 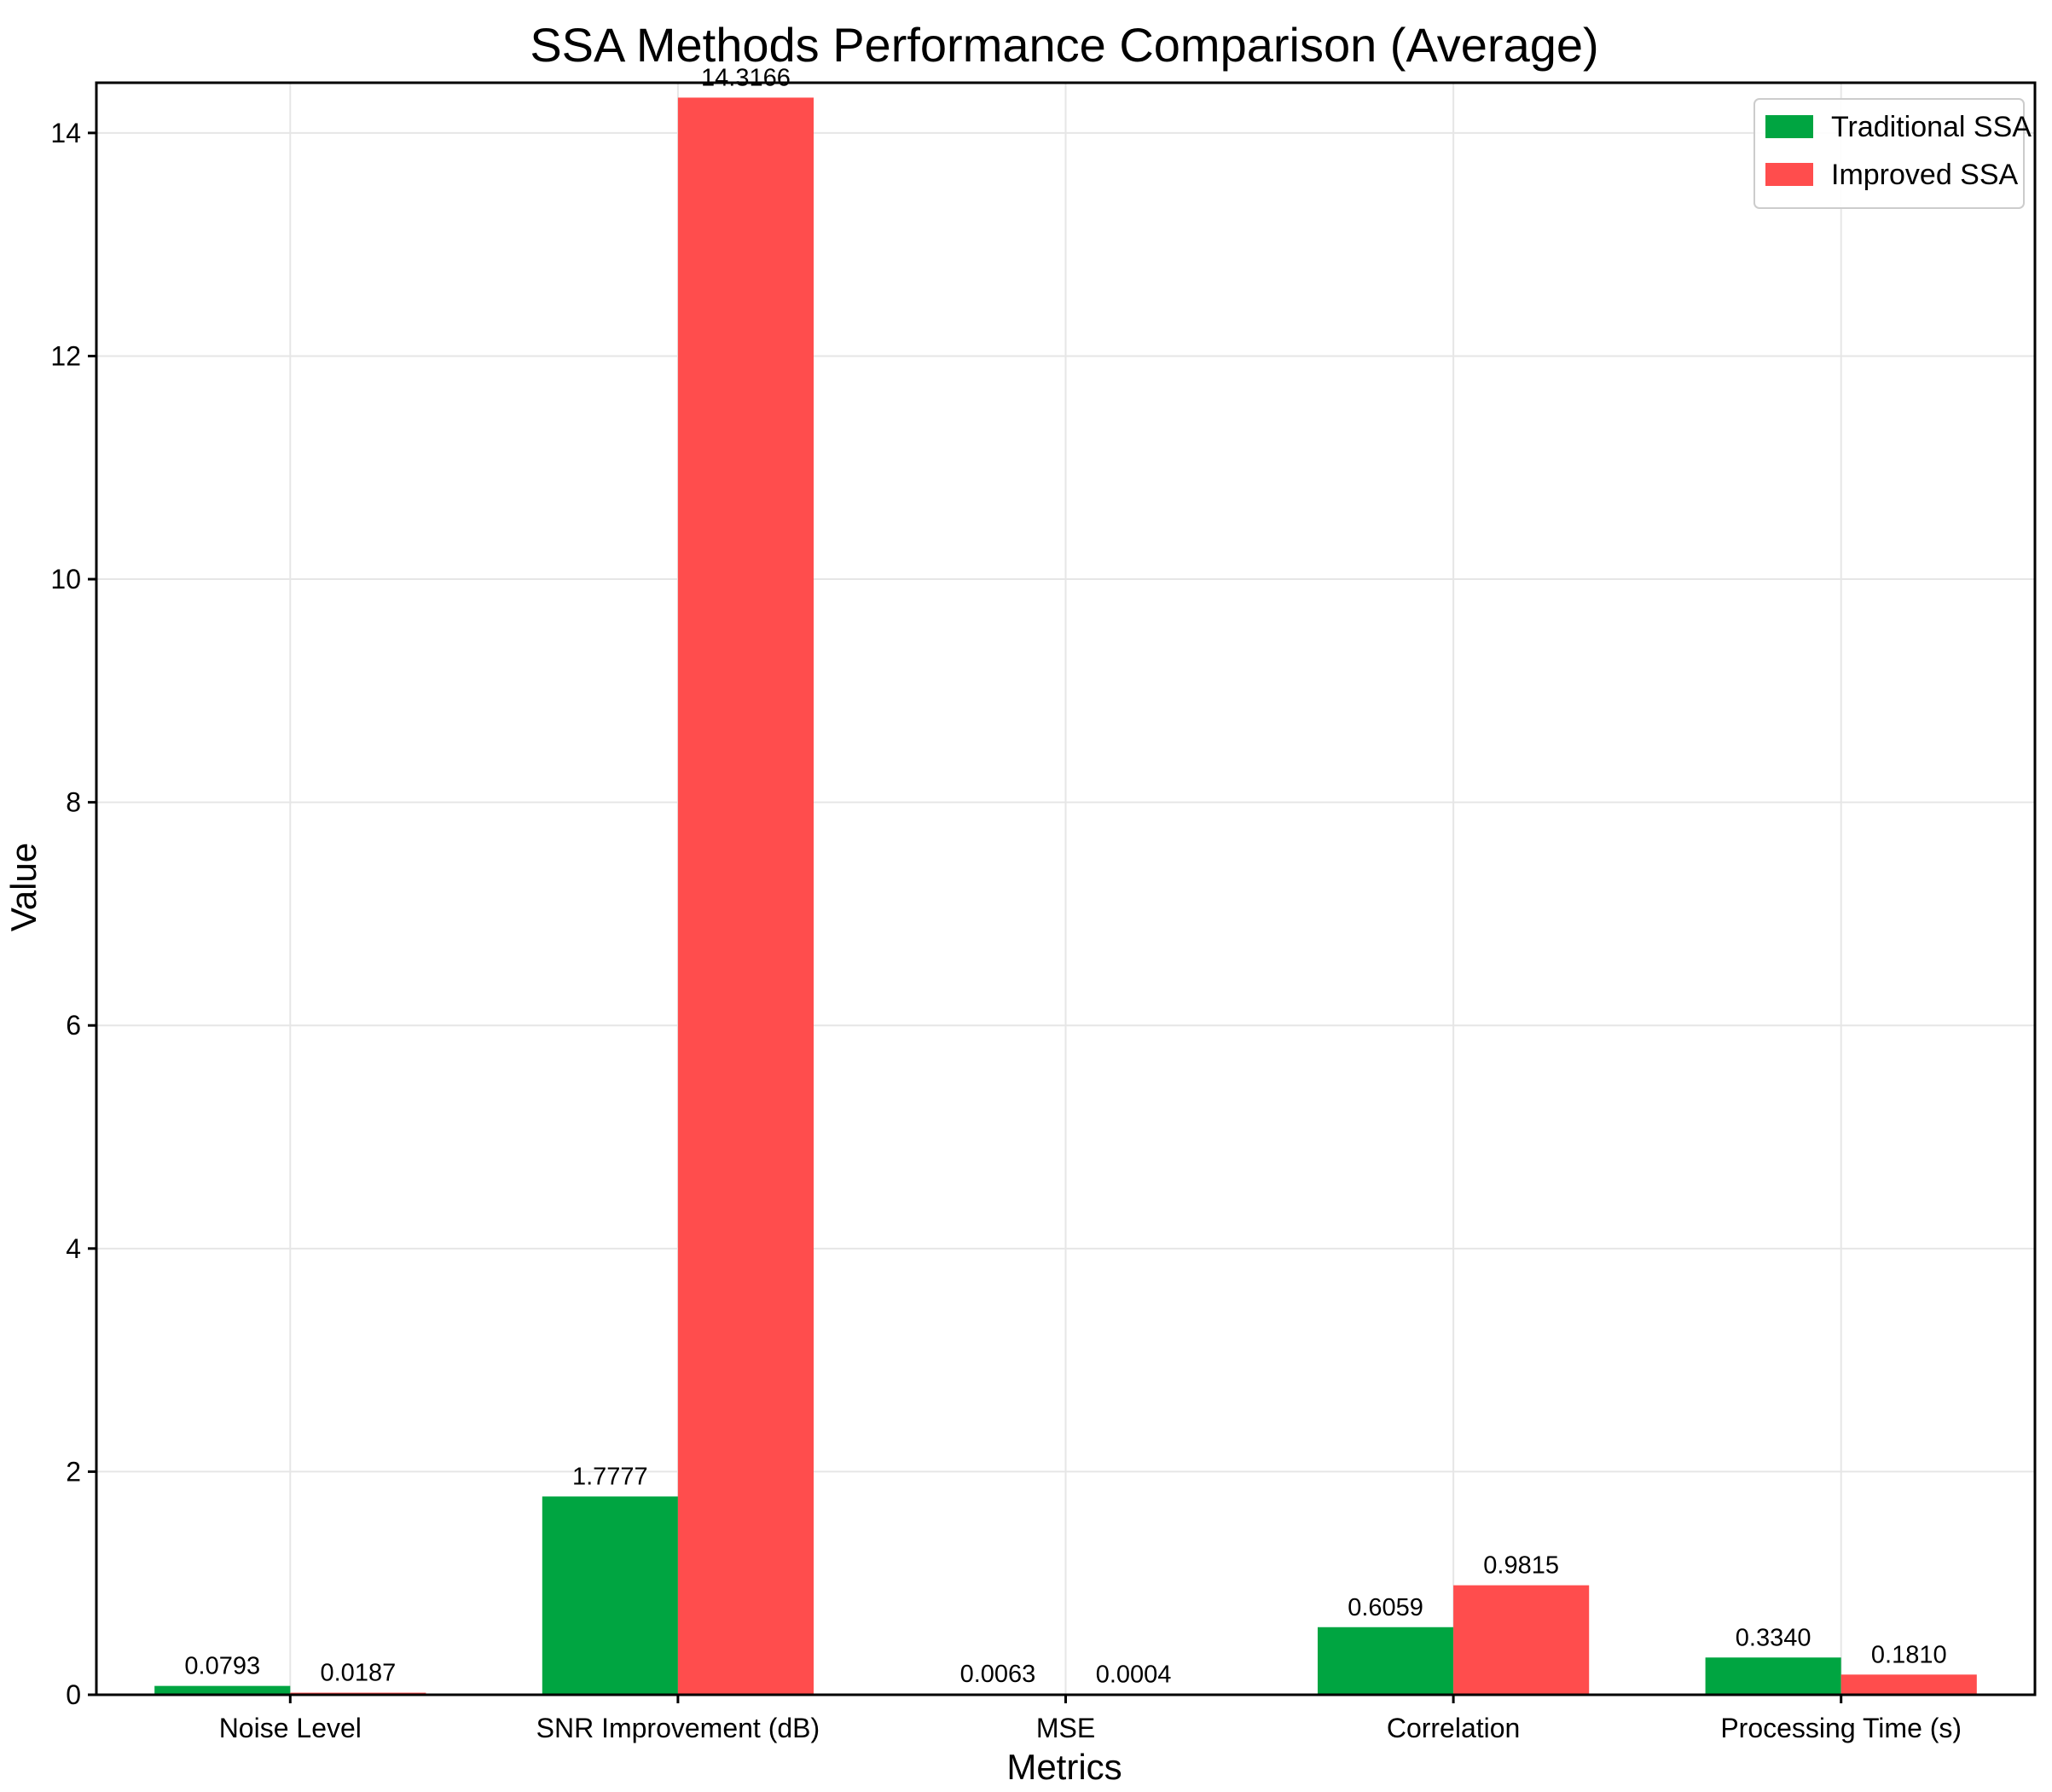 I want to click on x-tick-label: SNR Improvement (dB), so click(x=678, y=1728).